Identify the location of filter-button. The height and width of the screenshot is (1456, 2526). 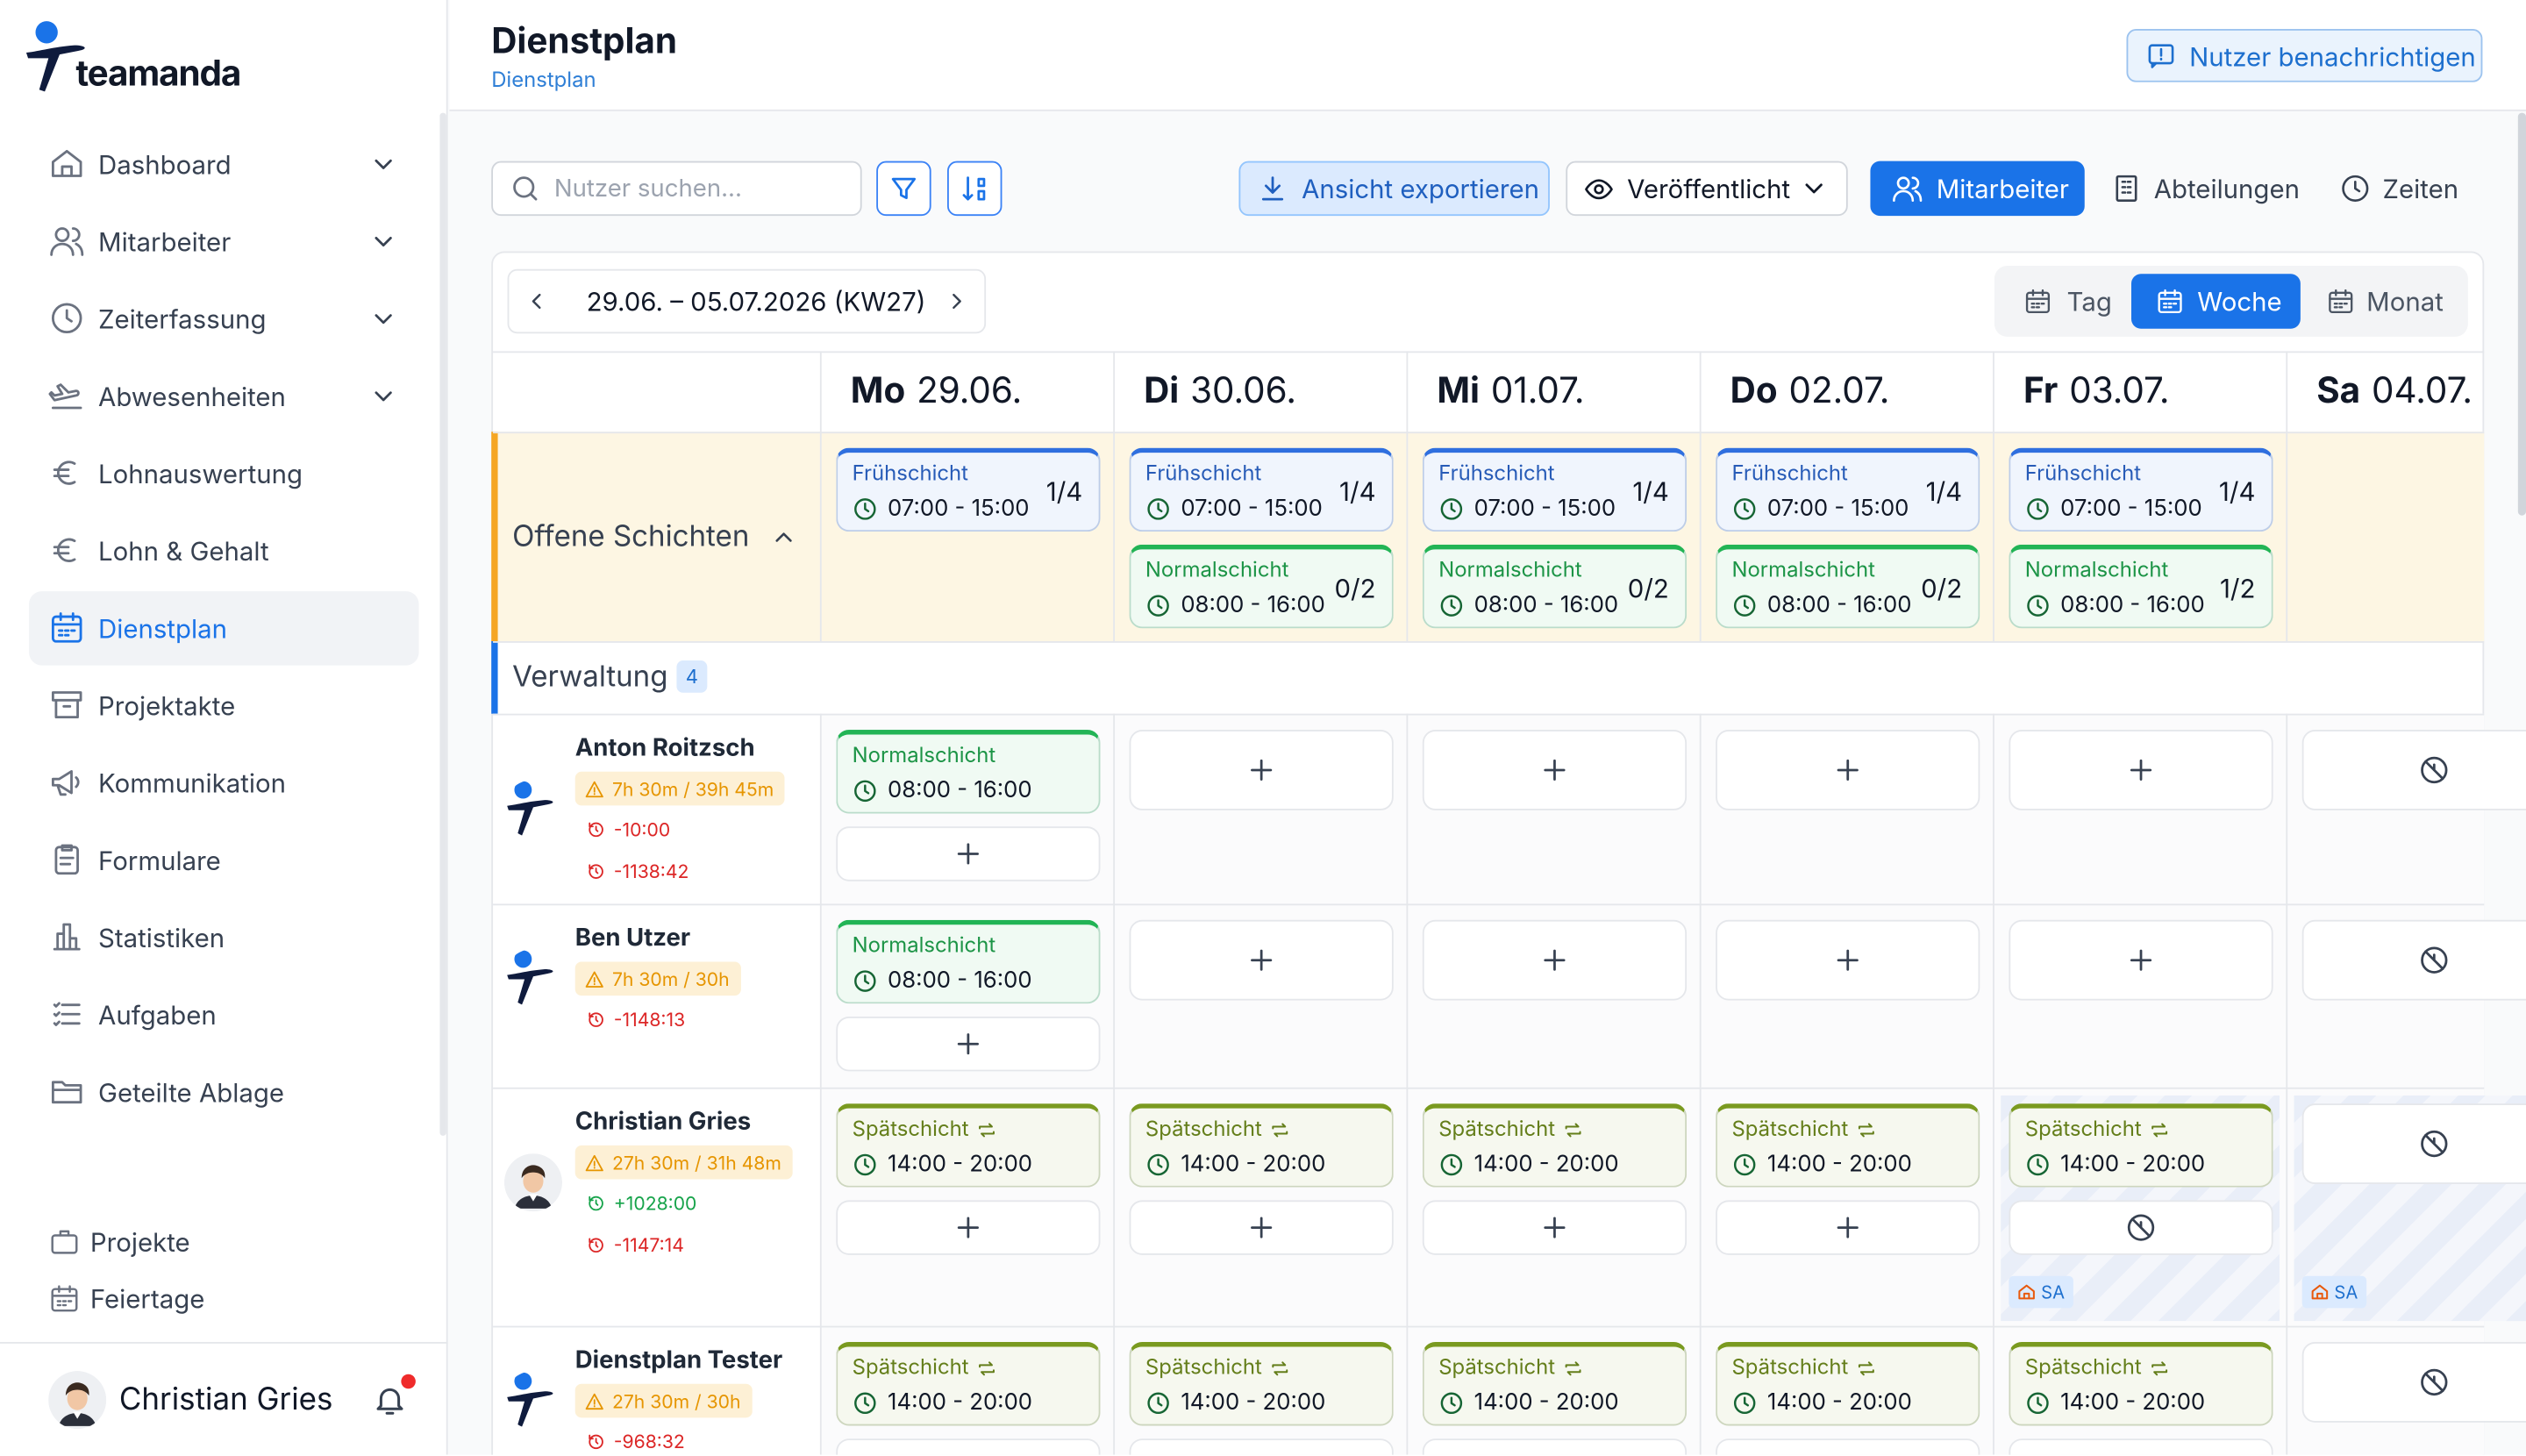
(903, 189).